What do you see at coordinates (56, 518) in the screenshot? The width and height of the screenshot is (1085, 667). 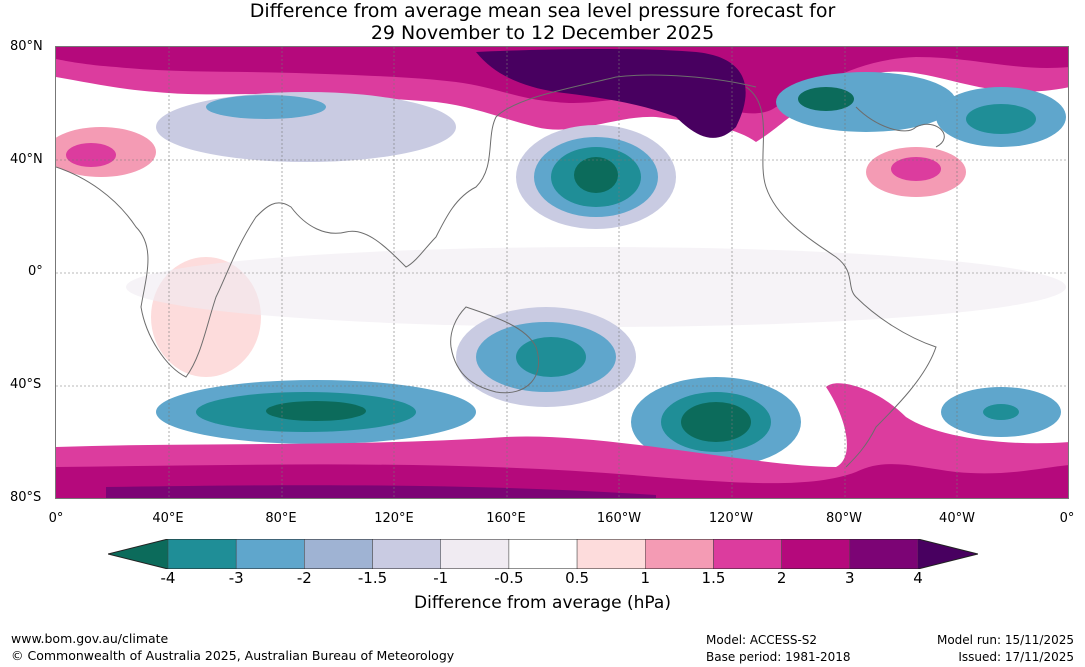 I see `lon-label-0-left: 0°` at bounding box center [56, 518].